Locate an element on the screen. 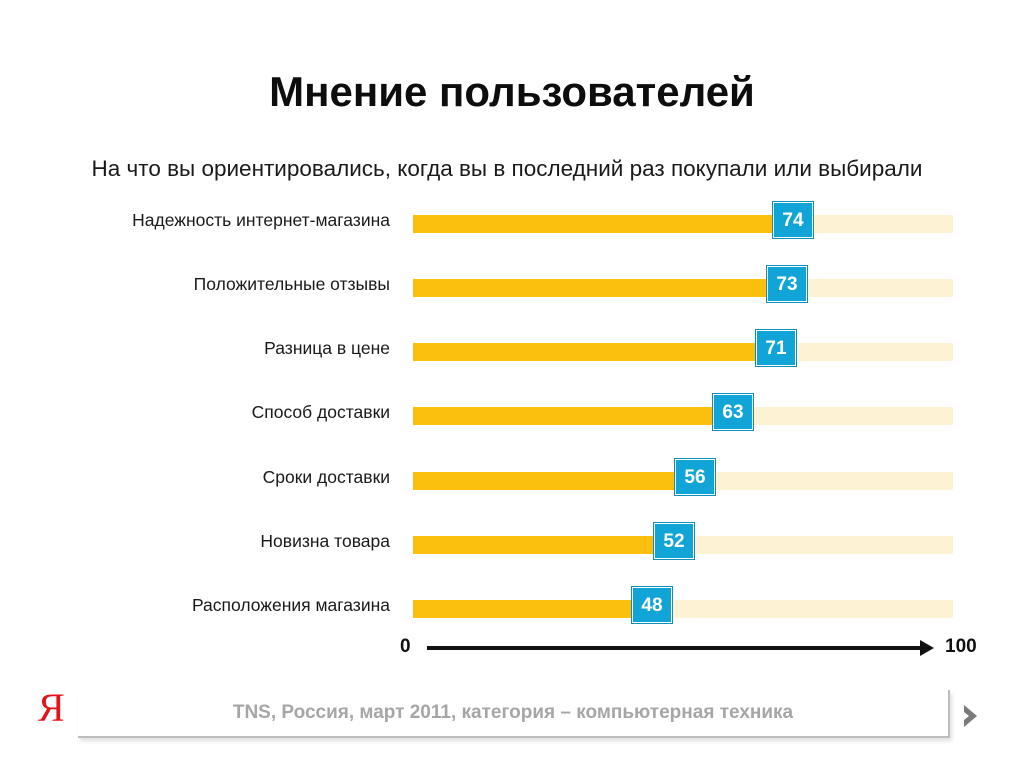  category-label: Положительные отзывы is located at coordinates (291, 284).